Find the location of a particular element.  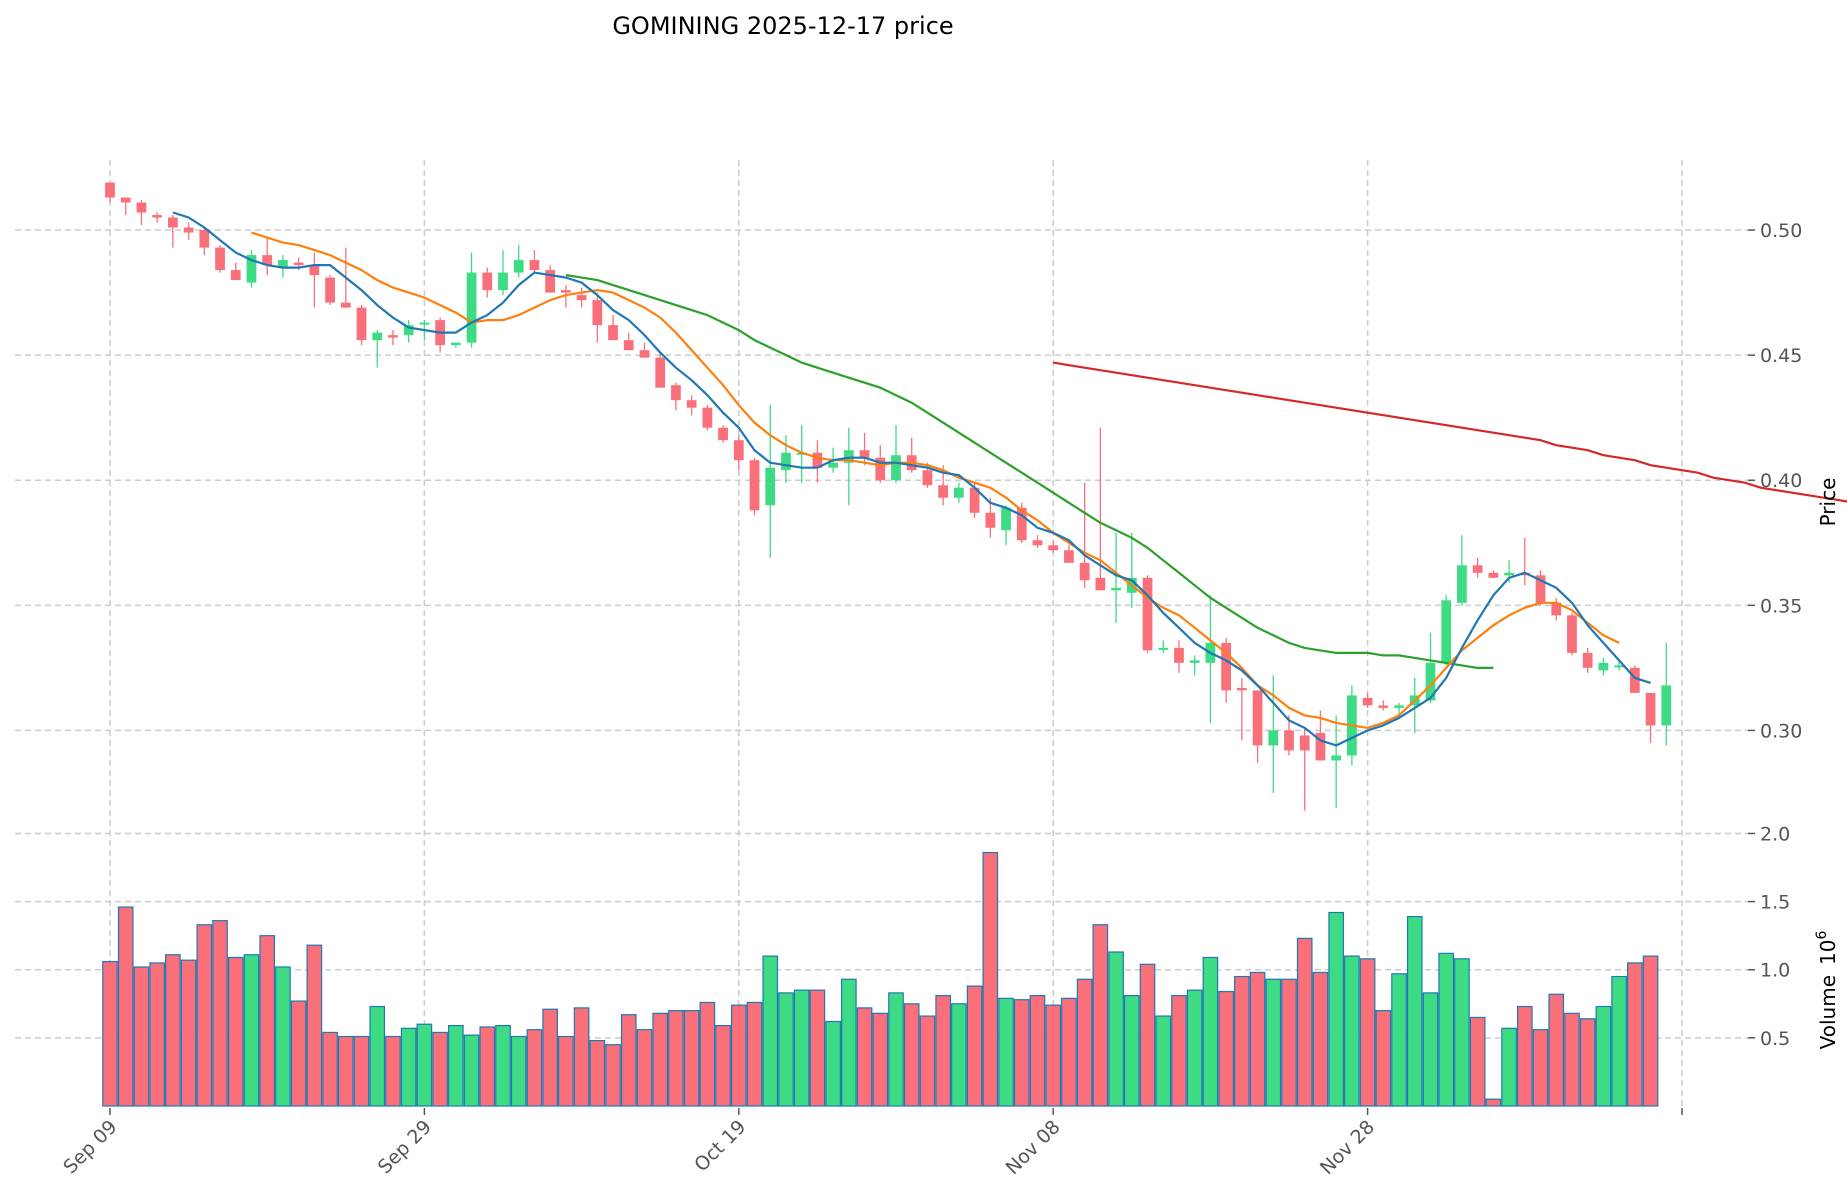

chart-title: GOMINING 2025-12-17 price is located at coordinates (782, 26).